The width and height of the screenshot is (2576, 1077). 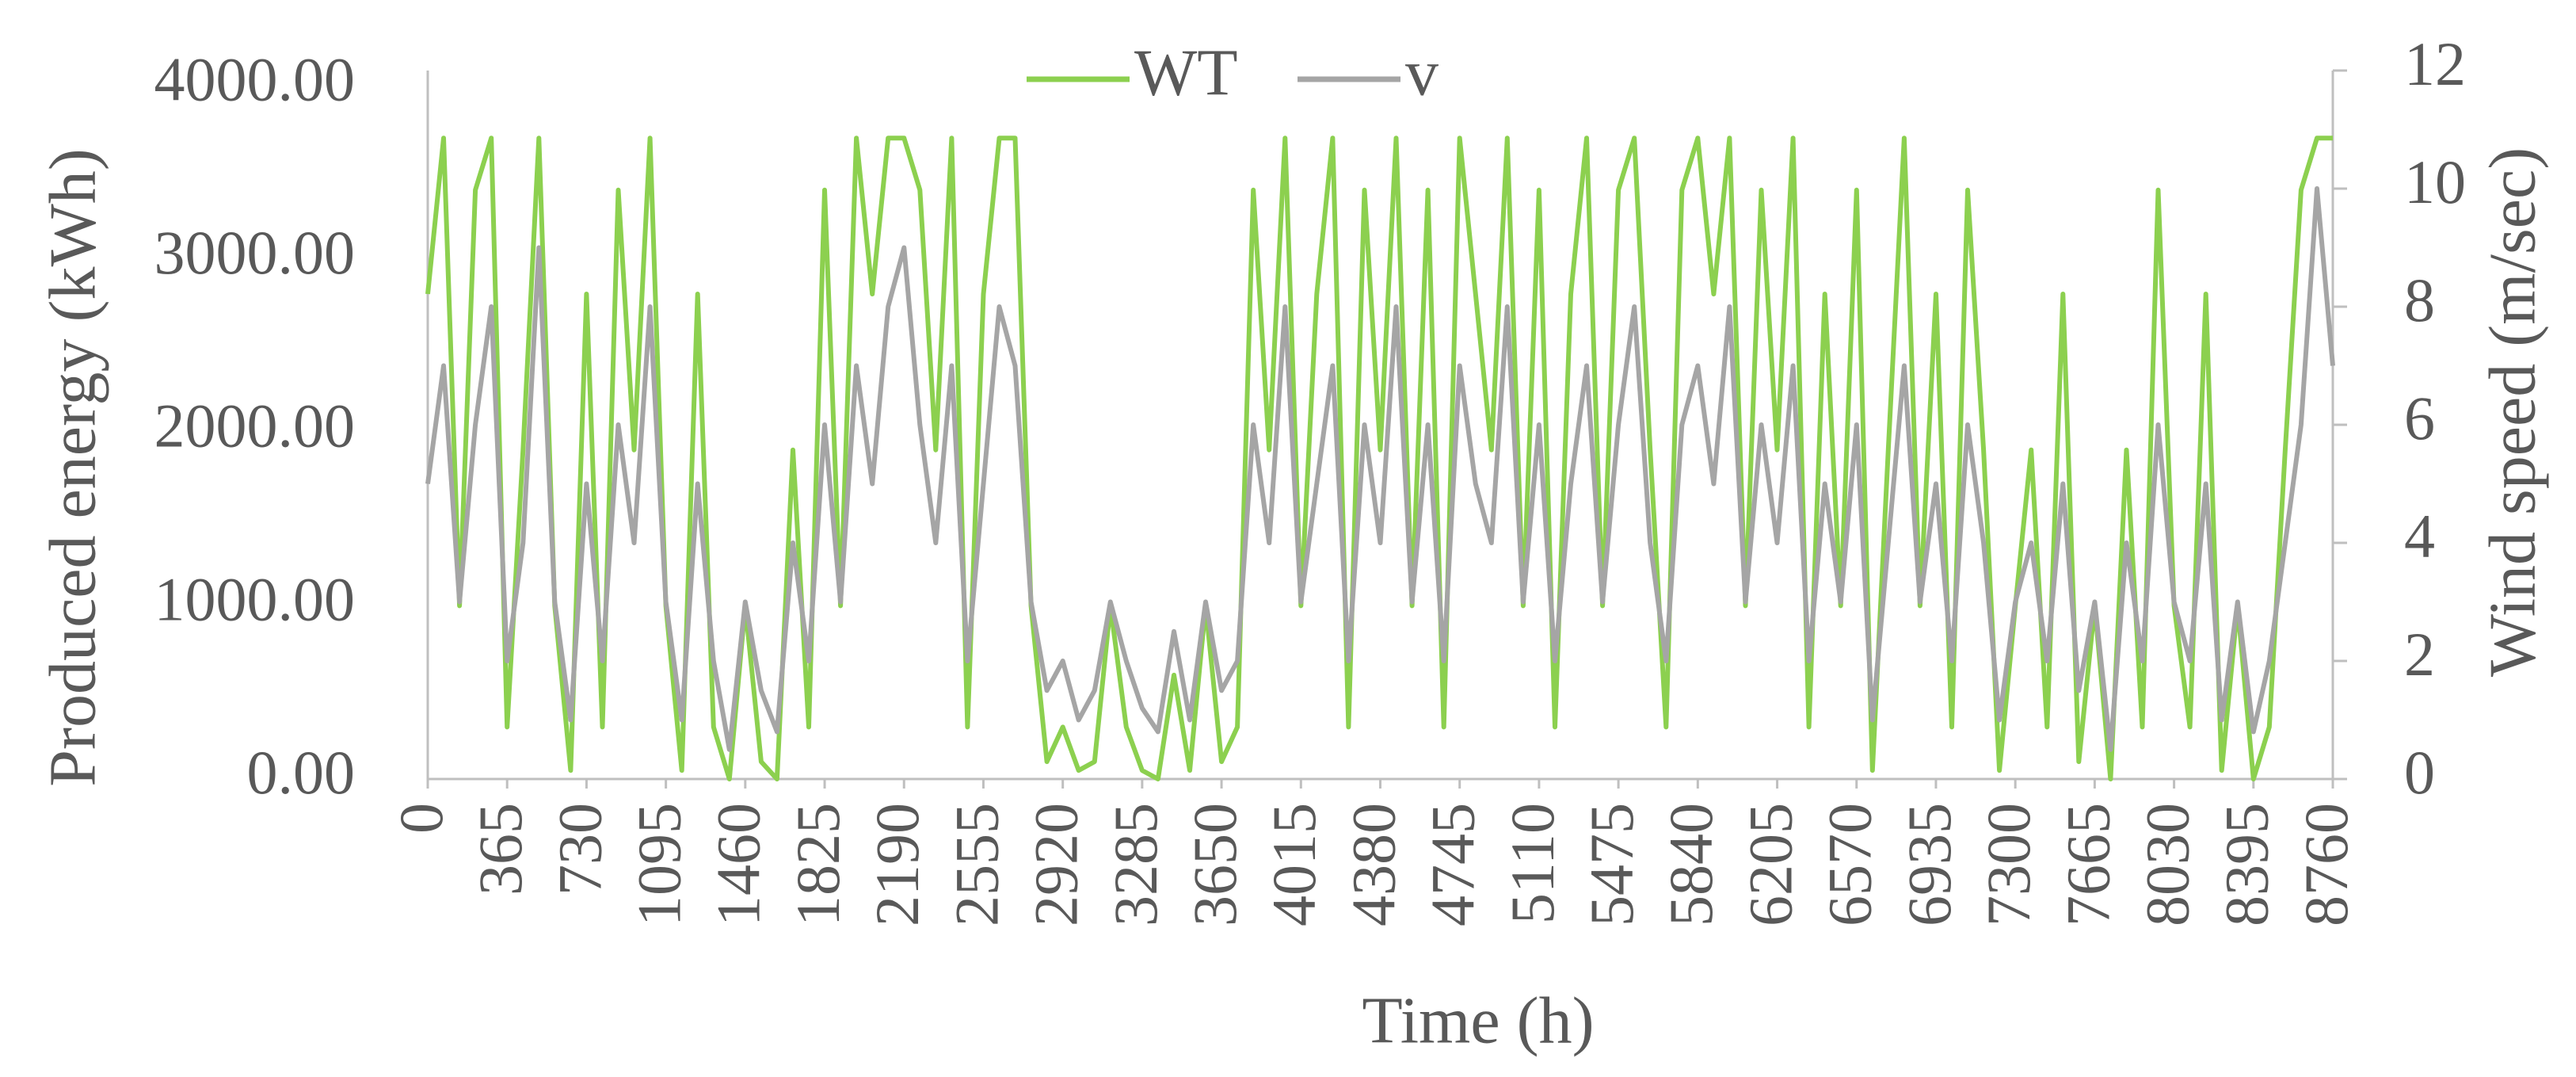 What do you see at coordinates (2166, 865) in the screenshot?
I see `x-tick-label: 8030` at bounding box center [2166, 865].